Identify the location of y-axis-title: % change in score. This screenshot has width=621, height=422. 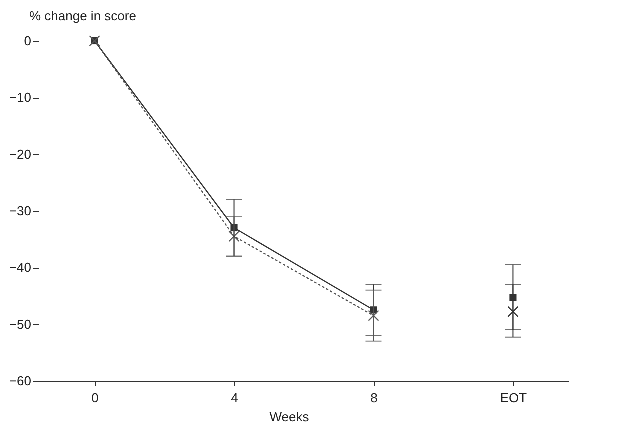
(83, 16).